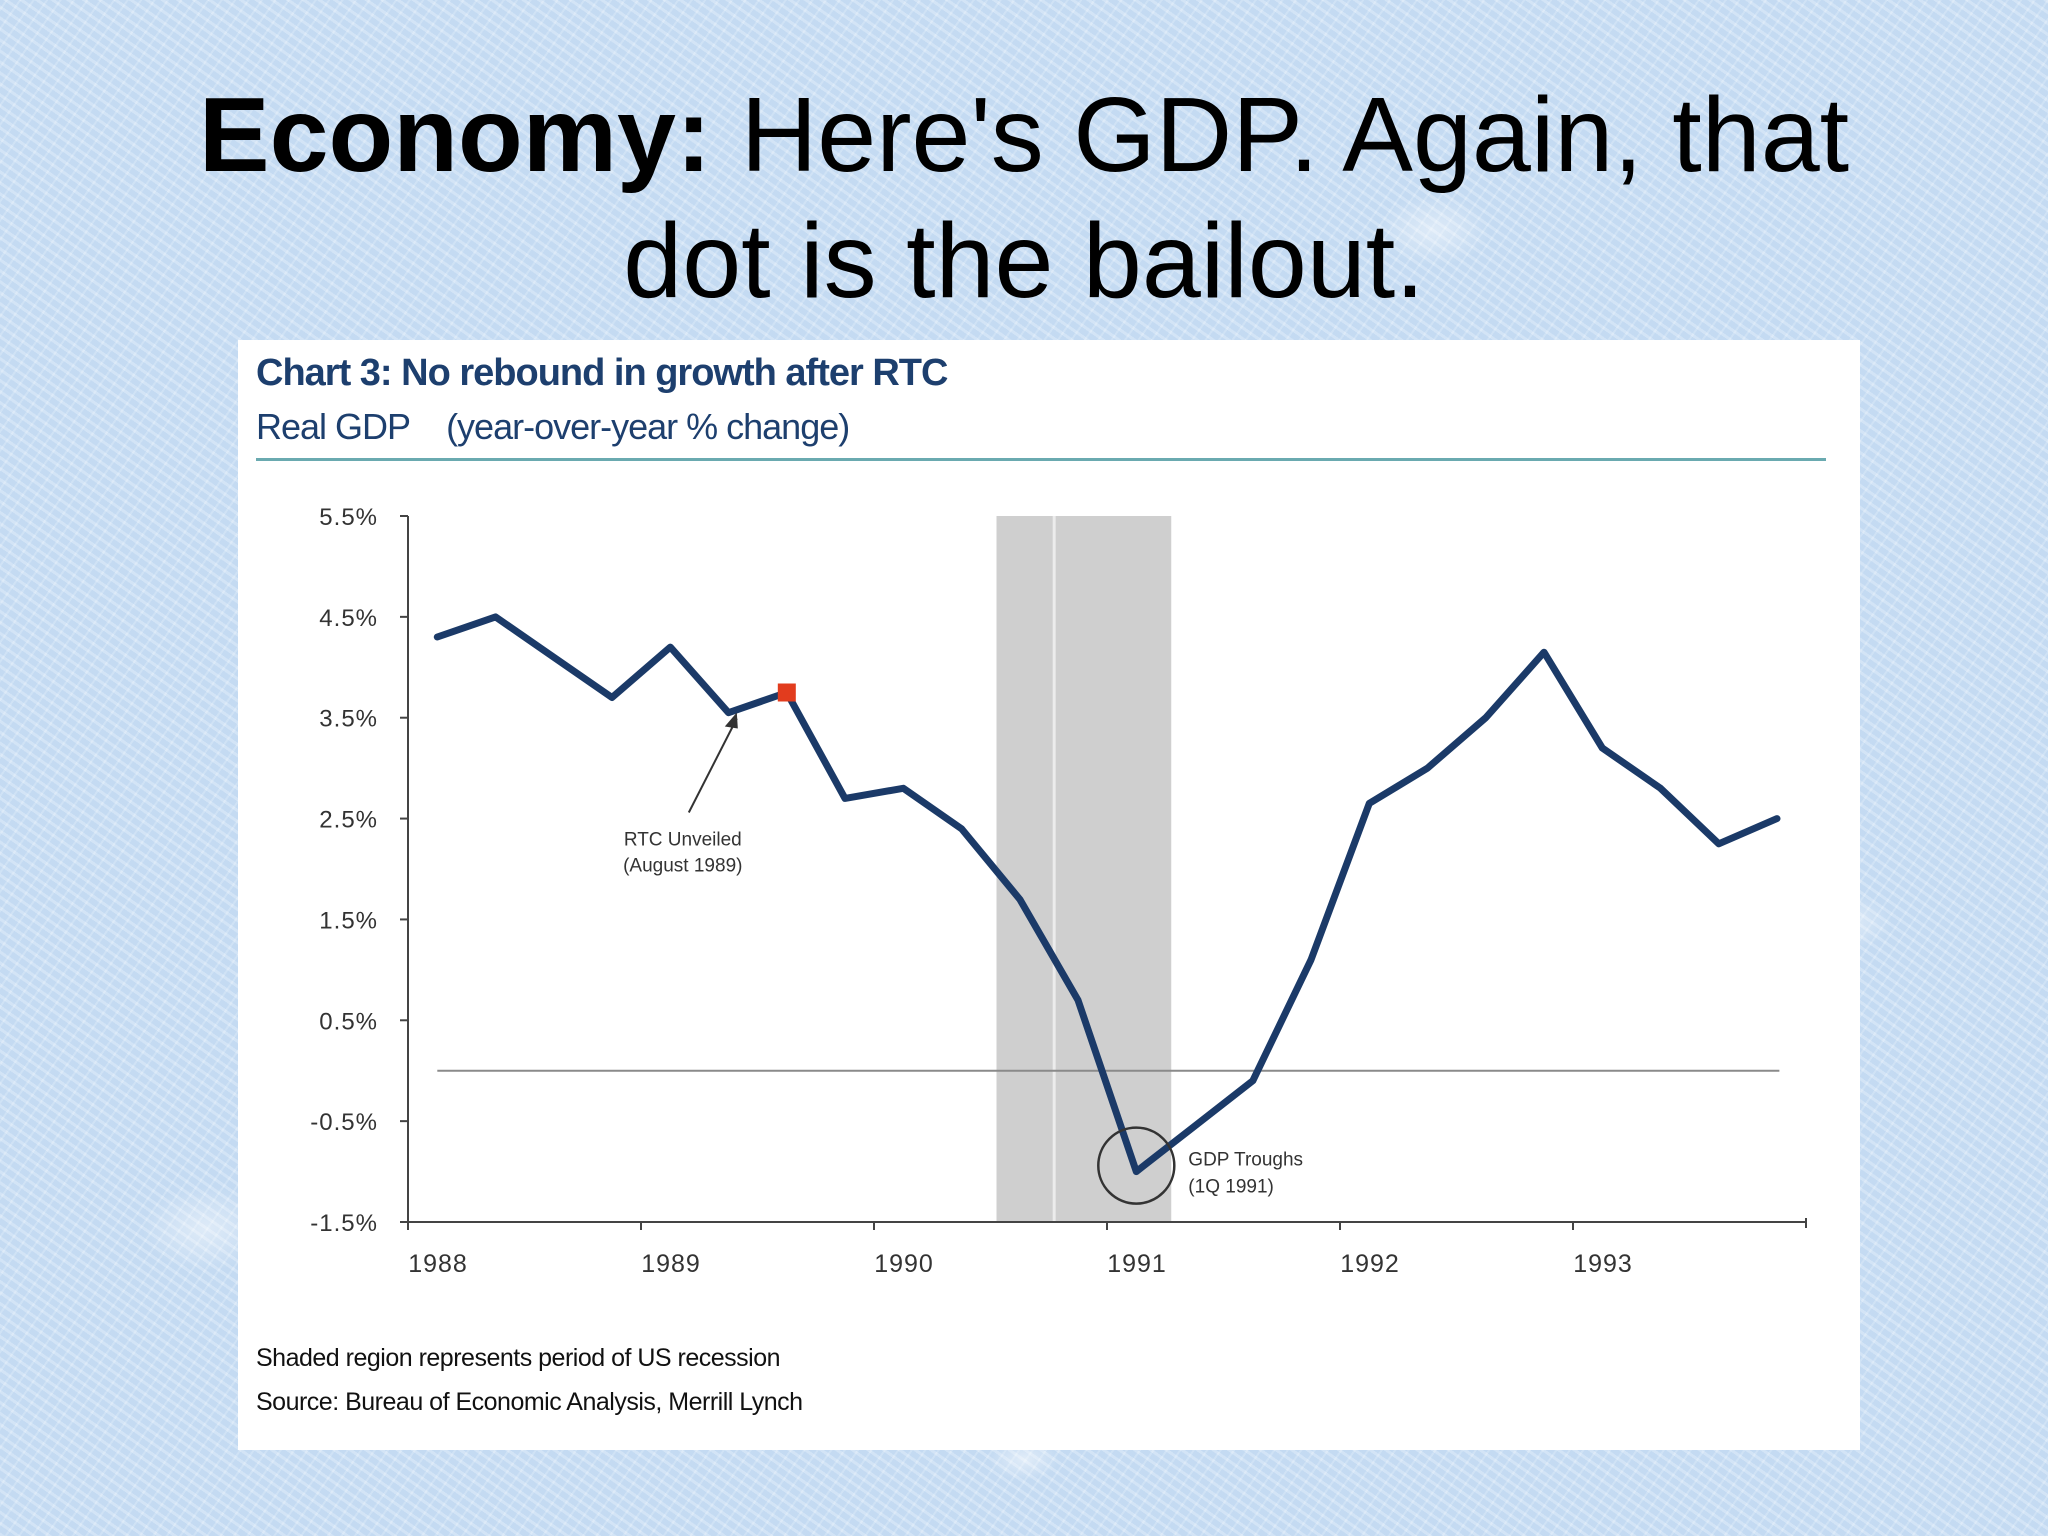  I want to click on slide-title-bold: Economy:, so click(455, 135).